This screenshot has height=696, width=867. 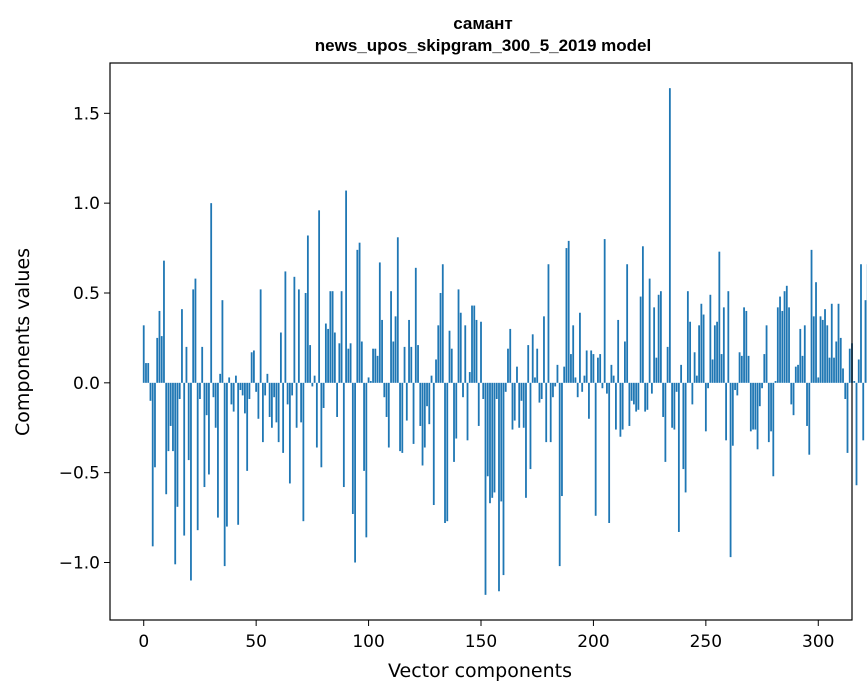 What do you see at coordinates (256, 642) in the screenshot?
I see `x-tick-label: 50` at bounding box center [256, 642].